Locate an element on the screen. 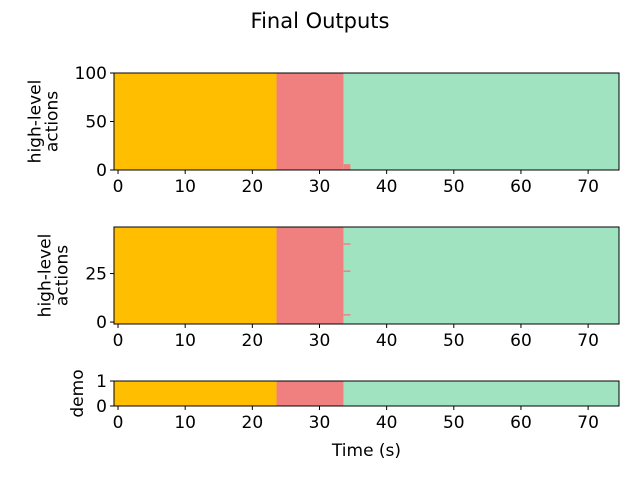 This screenshot has width=640, height=480. y-tick-label: 25 is located at coordinates (96, 275).